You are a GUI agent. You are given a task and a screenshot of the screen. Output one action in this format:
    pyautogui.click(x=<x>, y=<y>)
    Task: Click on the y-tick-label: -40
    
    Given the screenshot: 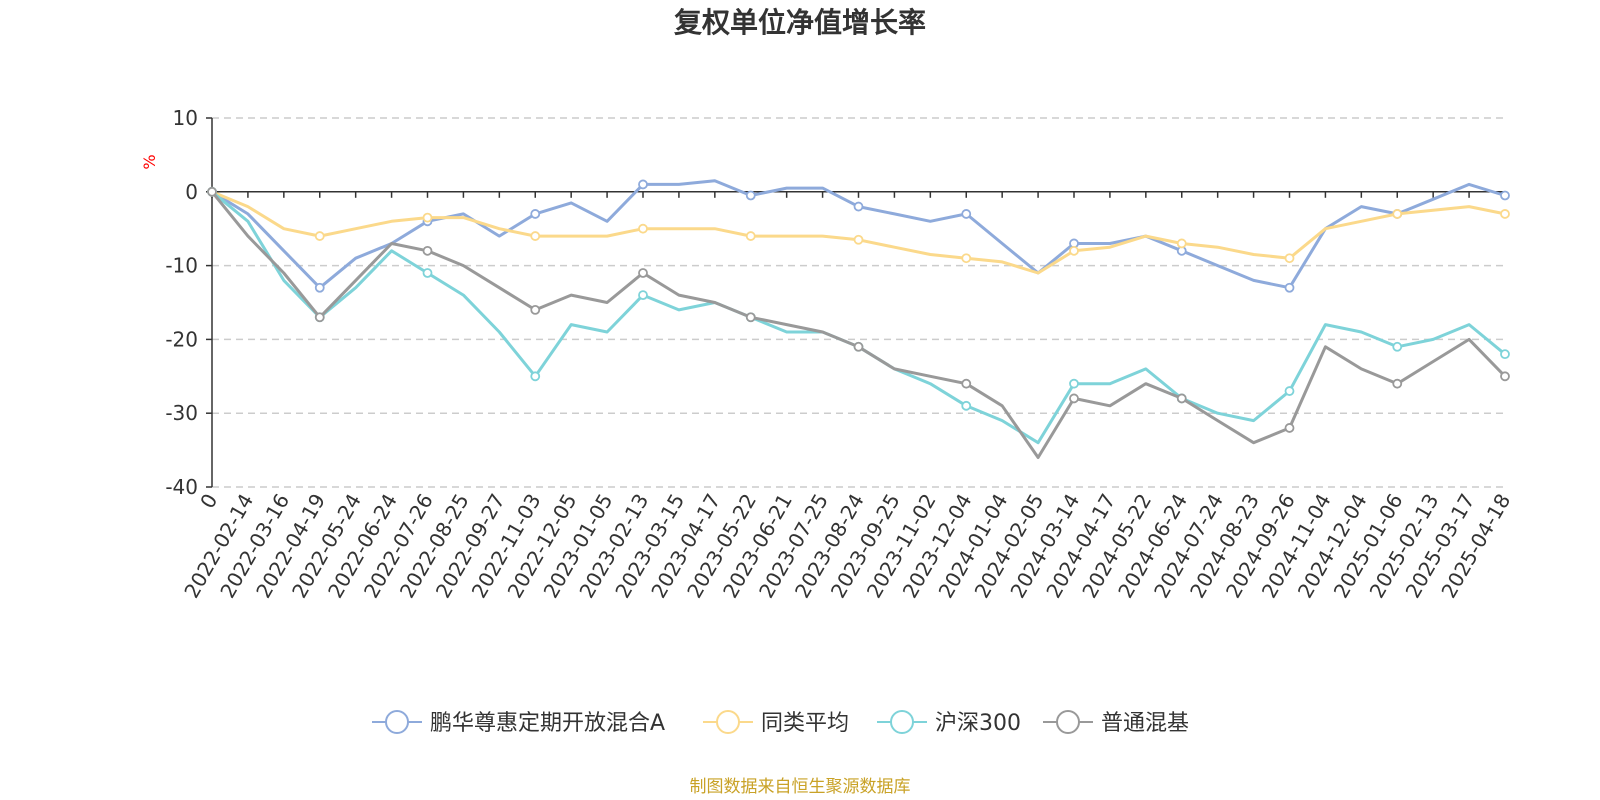 What is the action you would take?
    pyautogui.click(x=181, y=487)
    